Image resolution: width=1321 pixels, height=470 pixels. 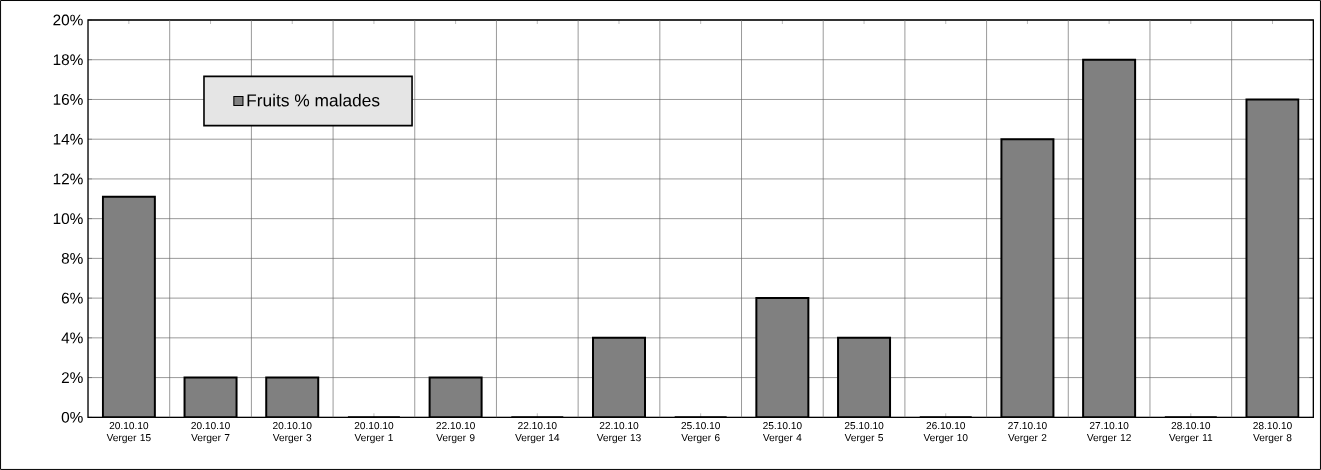 I want to click on x-tick-label: 20.10.10 Verger 15, so click(x=128, y=433).